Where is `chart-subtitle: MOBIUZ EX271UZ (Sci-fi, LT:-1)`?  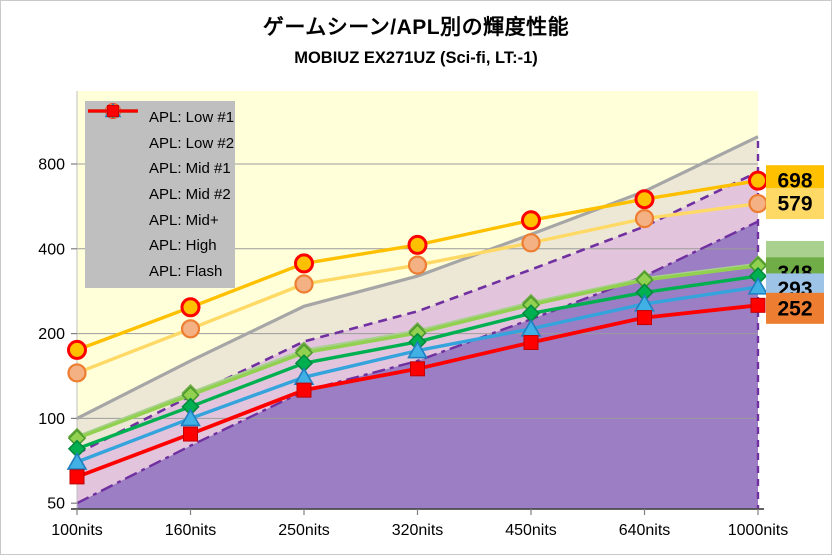
chart-subtitle: MOBIUZ EX271UZ (Sci-fi, LT:-1) is located at coordinates (416, 58).